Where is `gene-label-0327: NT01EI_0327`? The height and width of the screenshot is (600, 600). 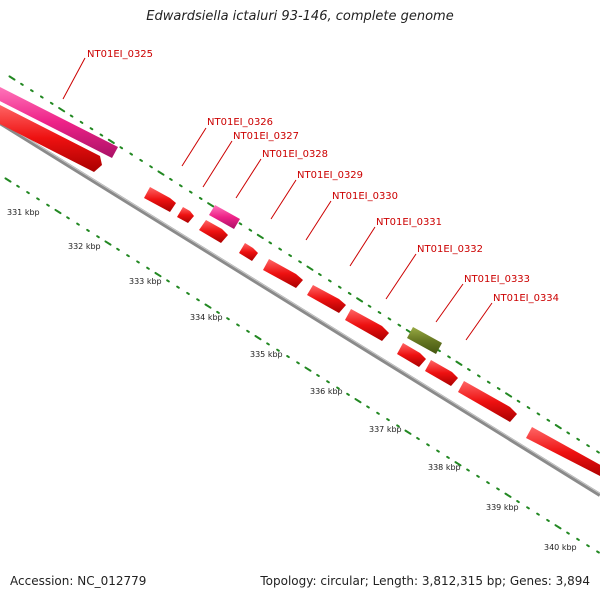
gene-label-0327: NT01EI_0327 is located at coordinates (266, 136).